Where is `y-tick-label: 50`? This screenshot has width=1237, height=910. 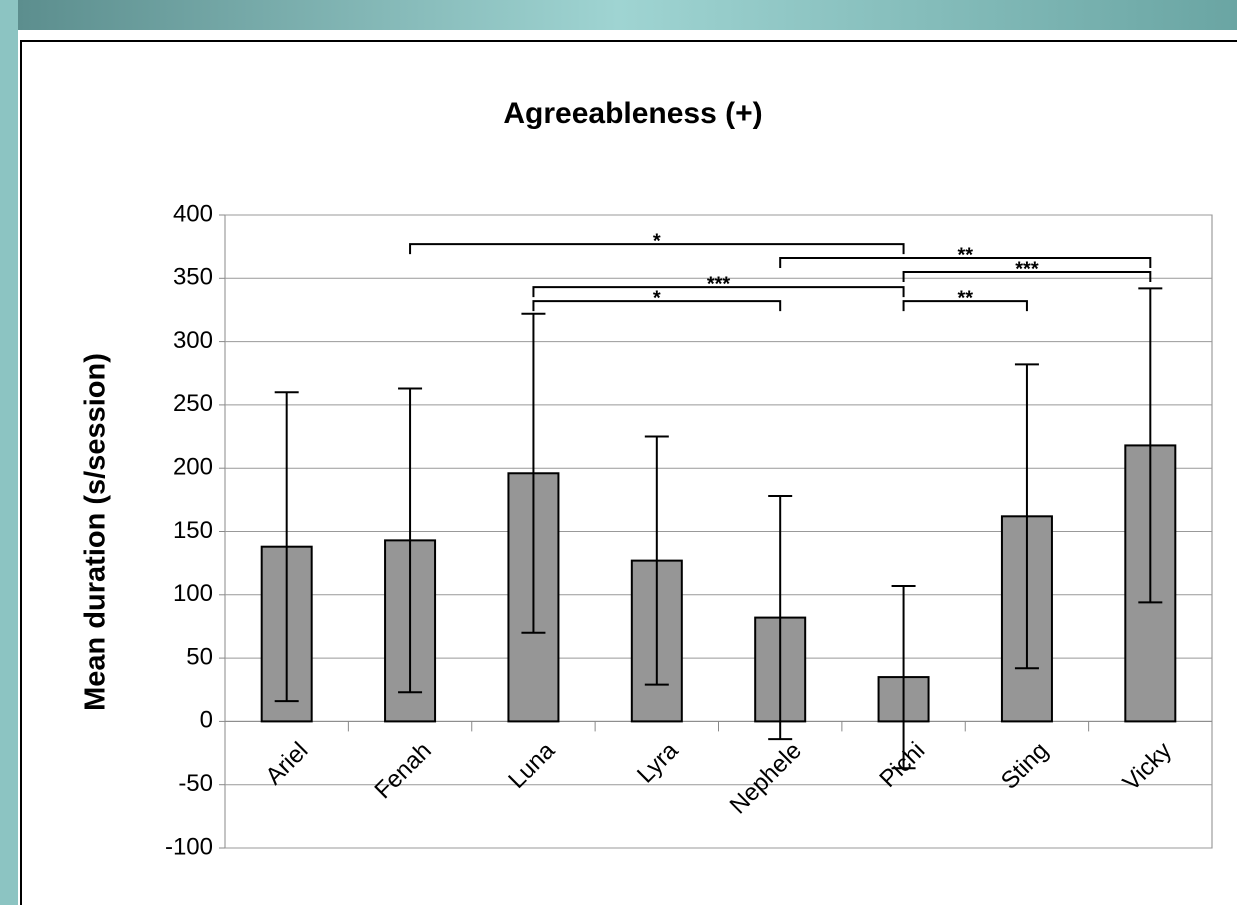 y-tick-label: 50 is located at coordinates (199, 656).